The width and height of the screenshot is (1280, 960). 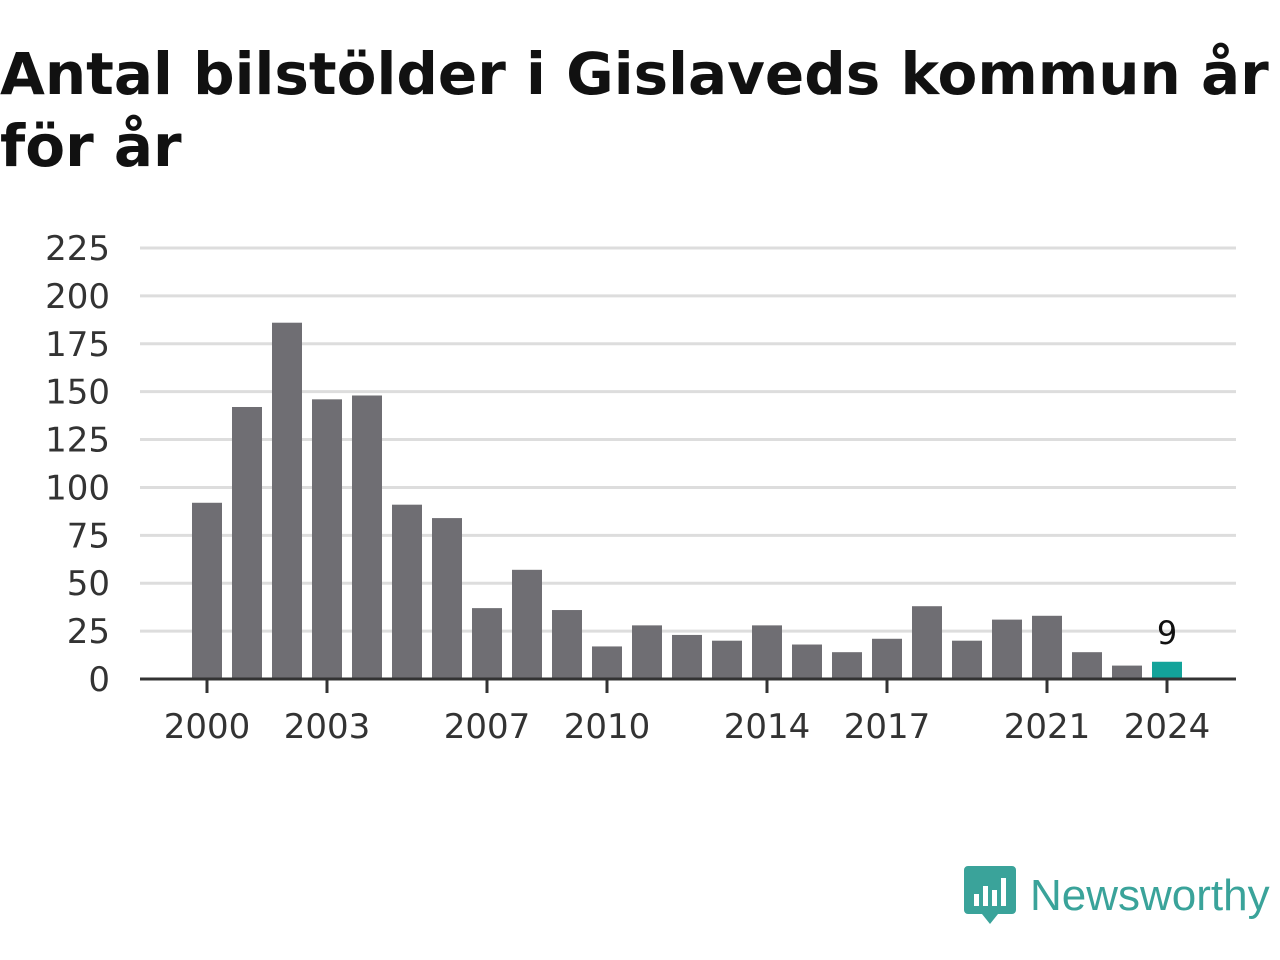 What do you see at coordinates (607, 662) in the screenshot?
I see `bar-2010` at bounding box center [607, 662].